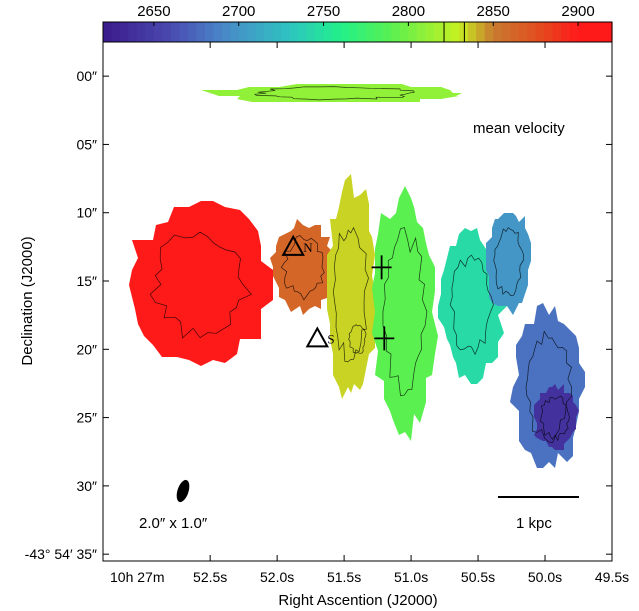 The height and width of the screenshot is (611, 639). Describe the element at coordinates (366, 14) in the screenshot. I see `colorbar-ticks: 2650 2700 2750 2800 2850 2900` at that location.